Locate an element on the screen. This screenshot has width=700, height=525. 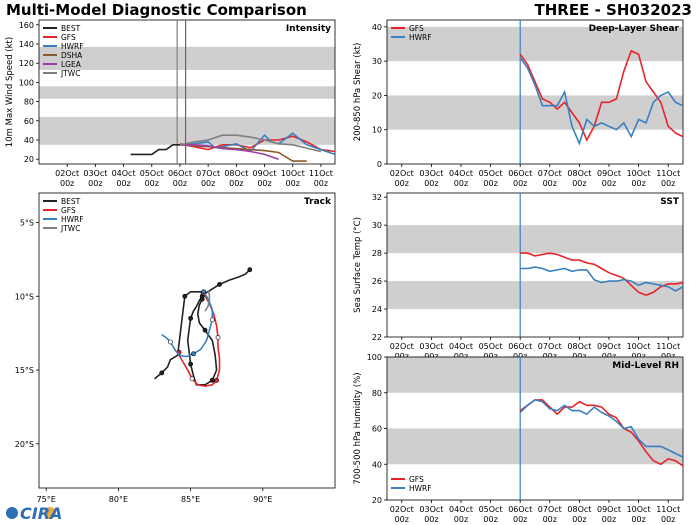
track-ytick-label-3: 20°S is located at coordinates (24, 444).